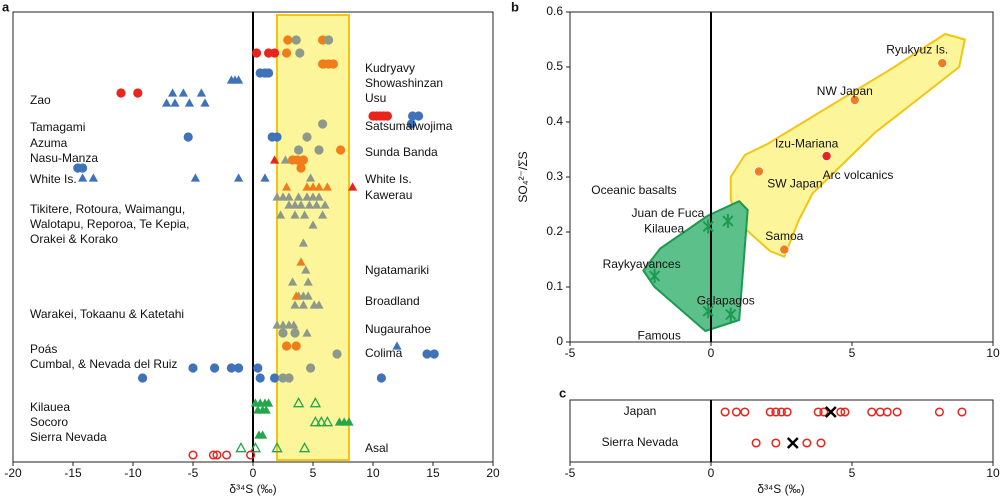  What do you see at coordinates (74, 239) in the screenshot?
I see `site-label: Orakei & Korako` at bounding box center [74, 239].